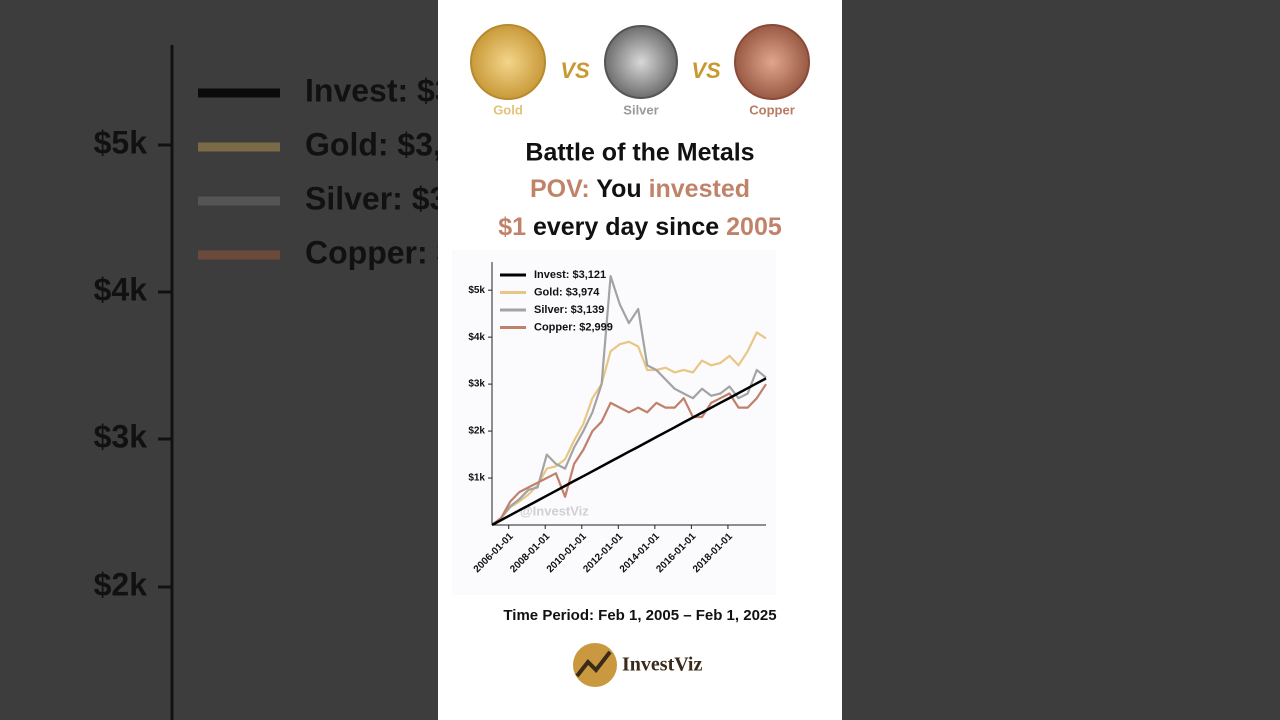  I want to click on title: Battle of the Metals, so click(639, 153).